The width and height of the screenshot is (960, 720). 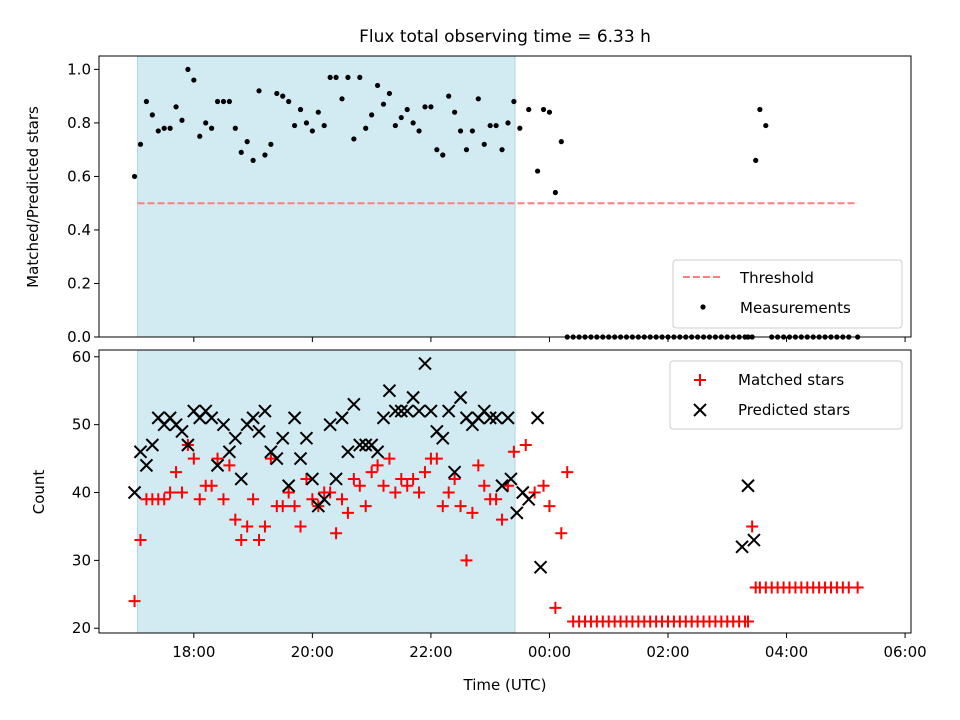 I want to click on legend-threshold-label: Threshold, so click(x=776, y=278).